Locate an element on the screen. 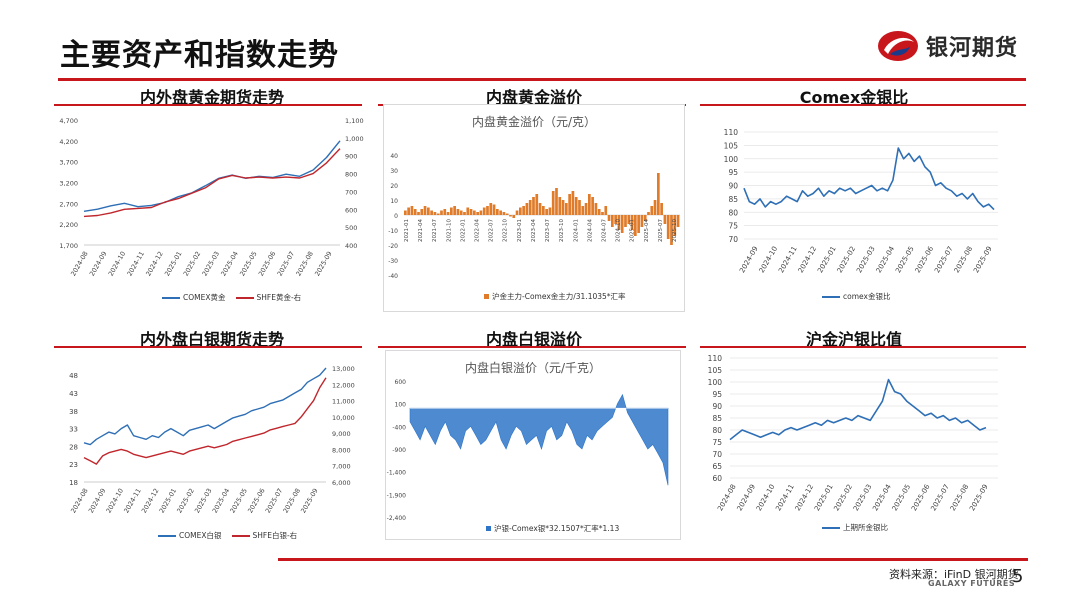  gold-x-tick-label: 2024-08 is located at coordinates (79, 264).